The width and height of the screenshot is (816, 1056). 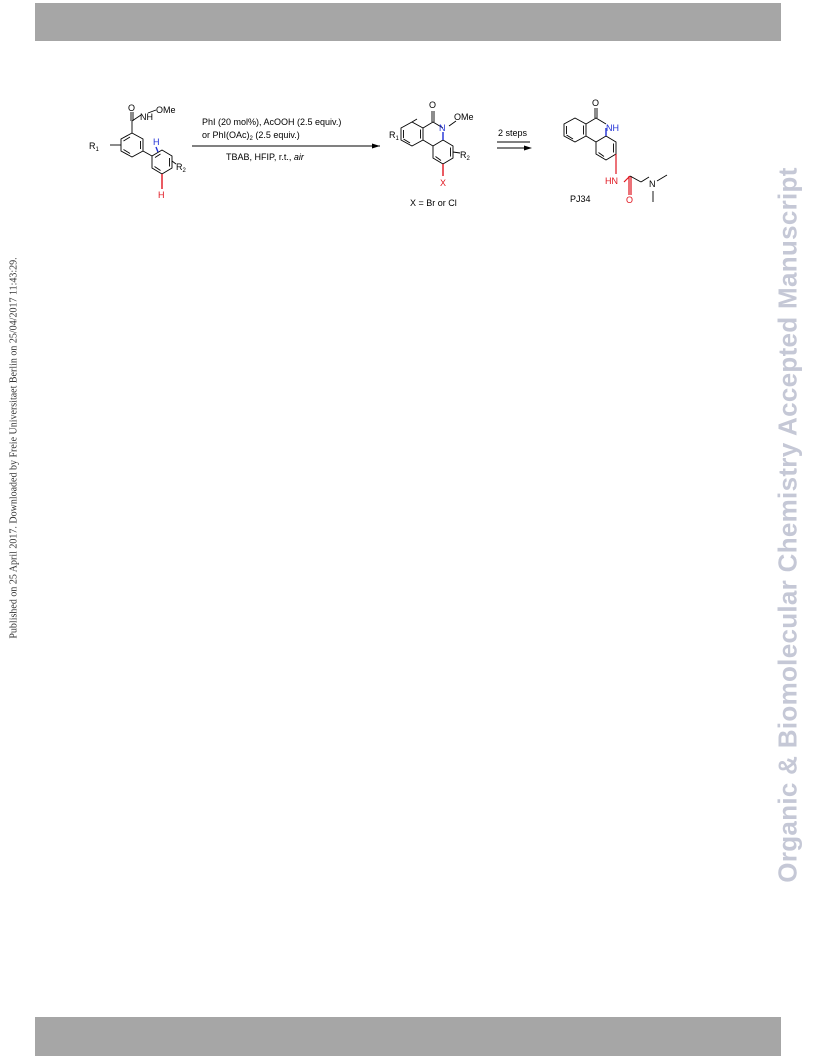 What do you see at coordinates (408, 22) in the screenshot?
I see `header-bar` at bounding box center [408, 22].